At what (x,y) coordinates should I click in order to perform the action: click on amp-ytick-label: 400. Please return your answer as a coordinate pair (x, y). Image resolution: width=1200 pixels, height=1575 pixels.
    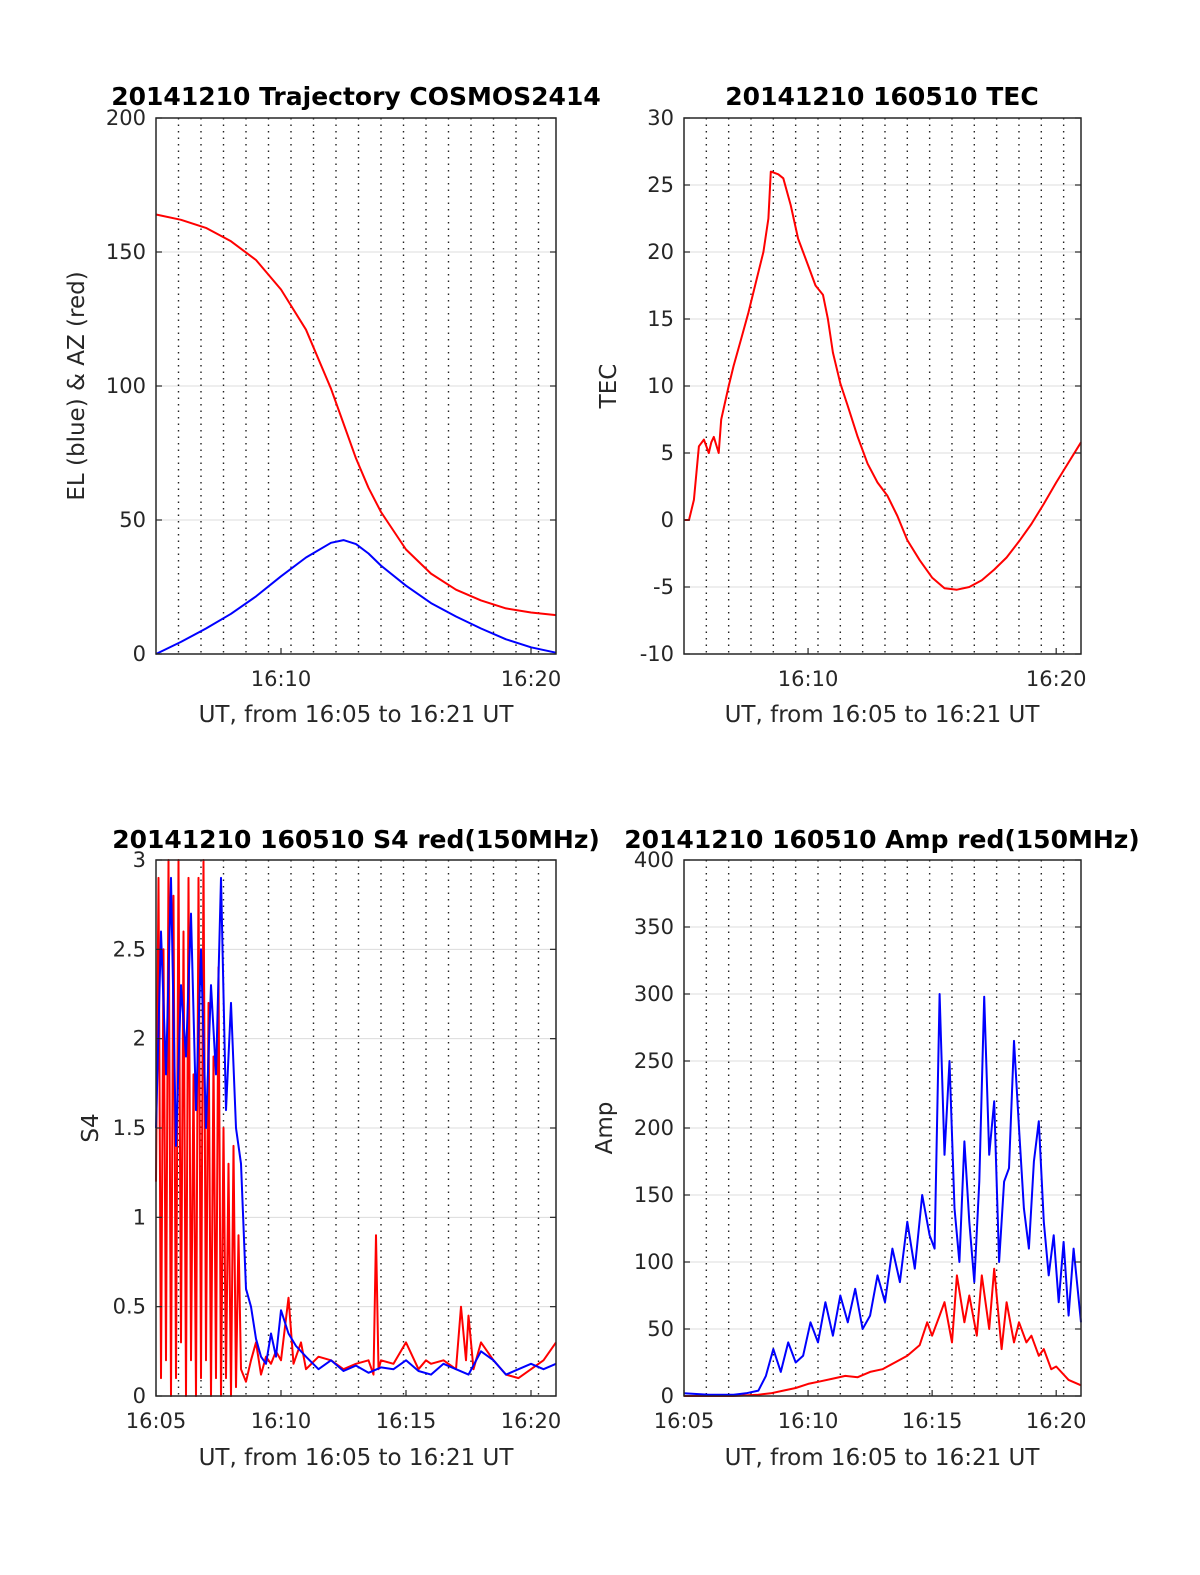
    Looking at the image, I should click on (654, 860).